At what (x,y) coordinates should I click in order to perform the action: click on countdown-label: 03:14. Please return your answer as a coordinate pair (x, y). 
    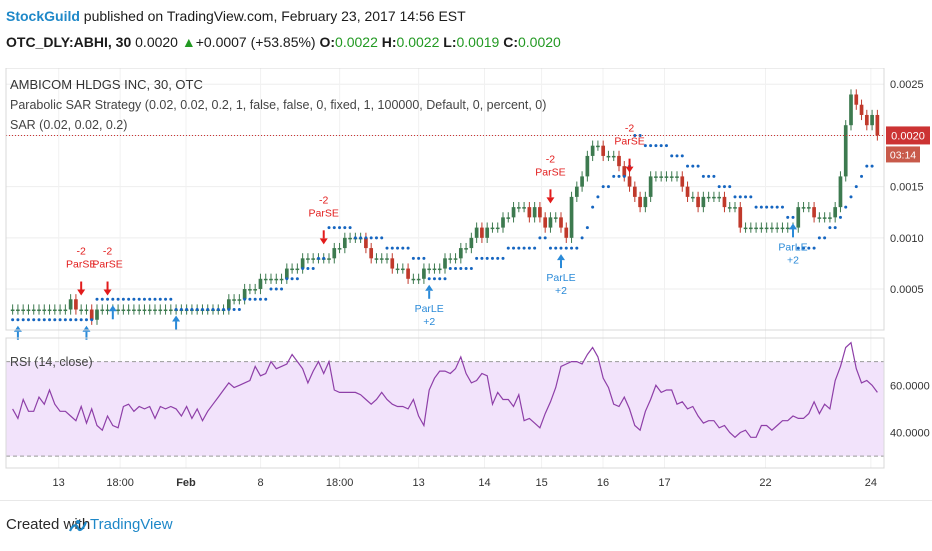
    Looking at the image, I should click on (903, 155).